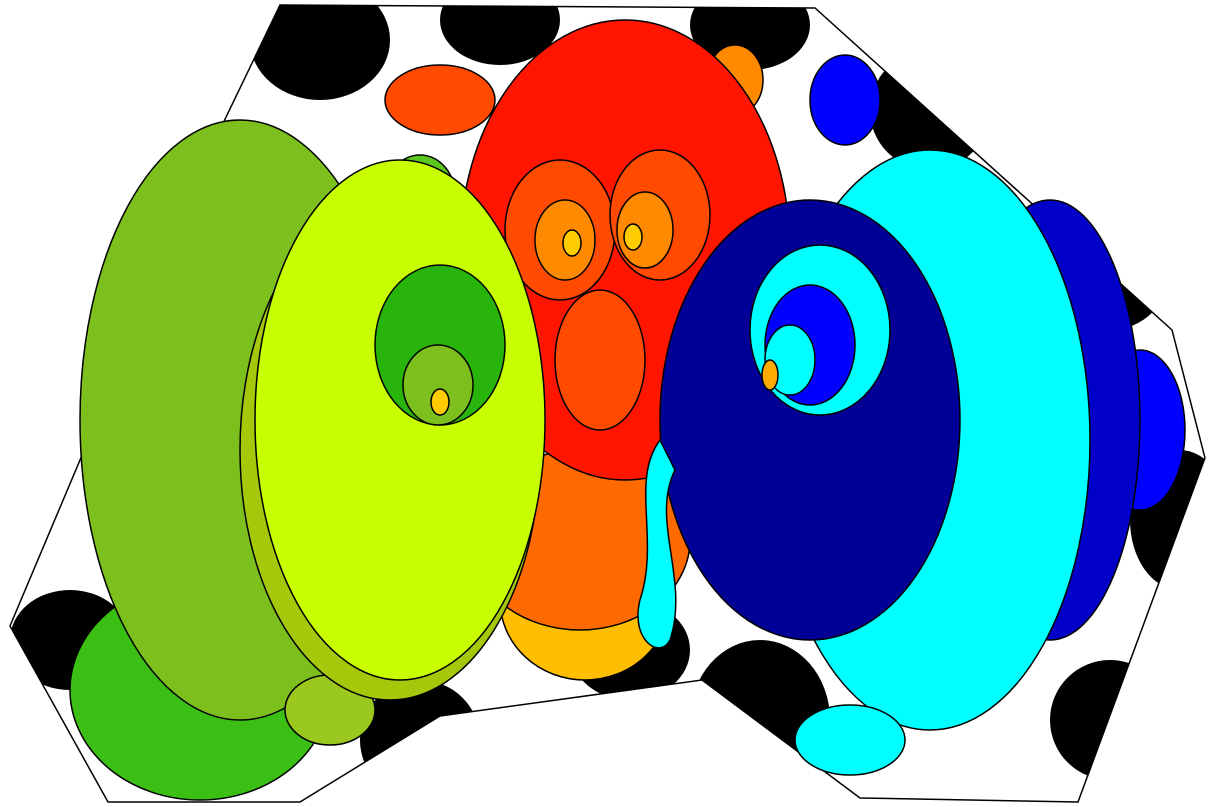 Image resolution: width=1212 pixels, height=807 pixels. What do you see at coordinates (845, 100) in the screenshot?
I see `blue-hand` at bounding box center [845, 100].